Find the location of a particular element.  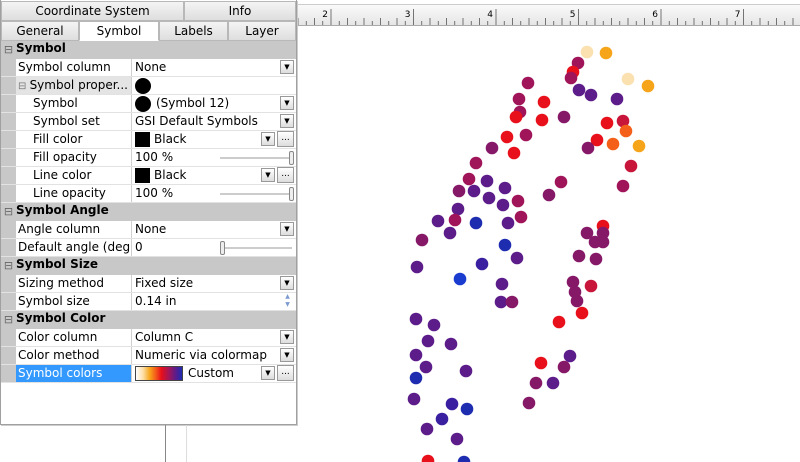

section-symbol-color: ⊟ Symbol Color is located at coordinates (148, 320).